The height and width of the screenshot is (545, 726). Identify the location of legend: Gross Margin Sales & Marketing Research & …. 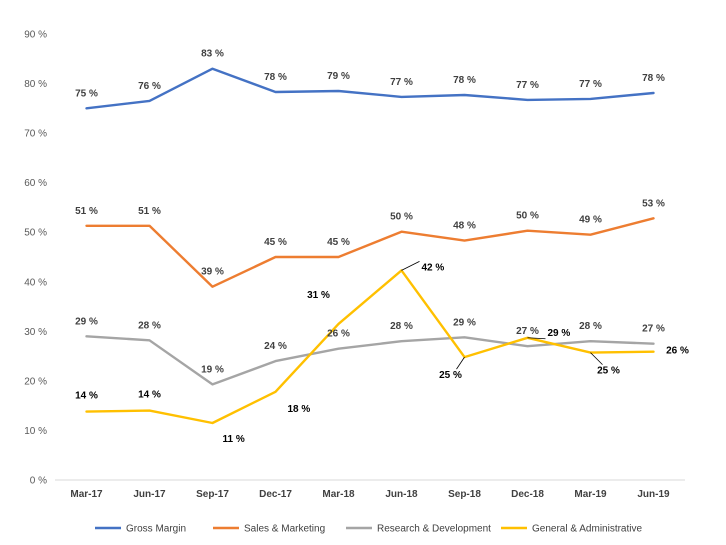
(368, 529).